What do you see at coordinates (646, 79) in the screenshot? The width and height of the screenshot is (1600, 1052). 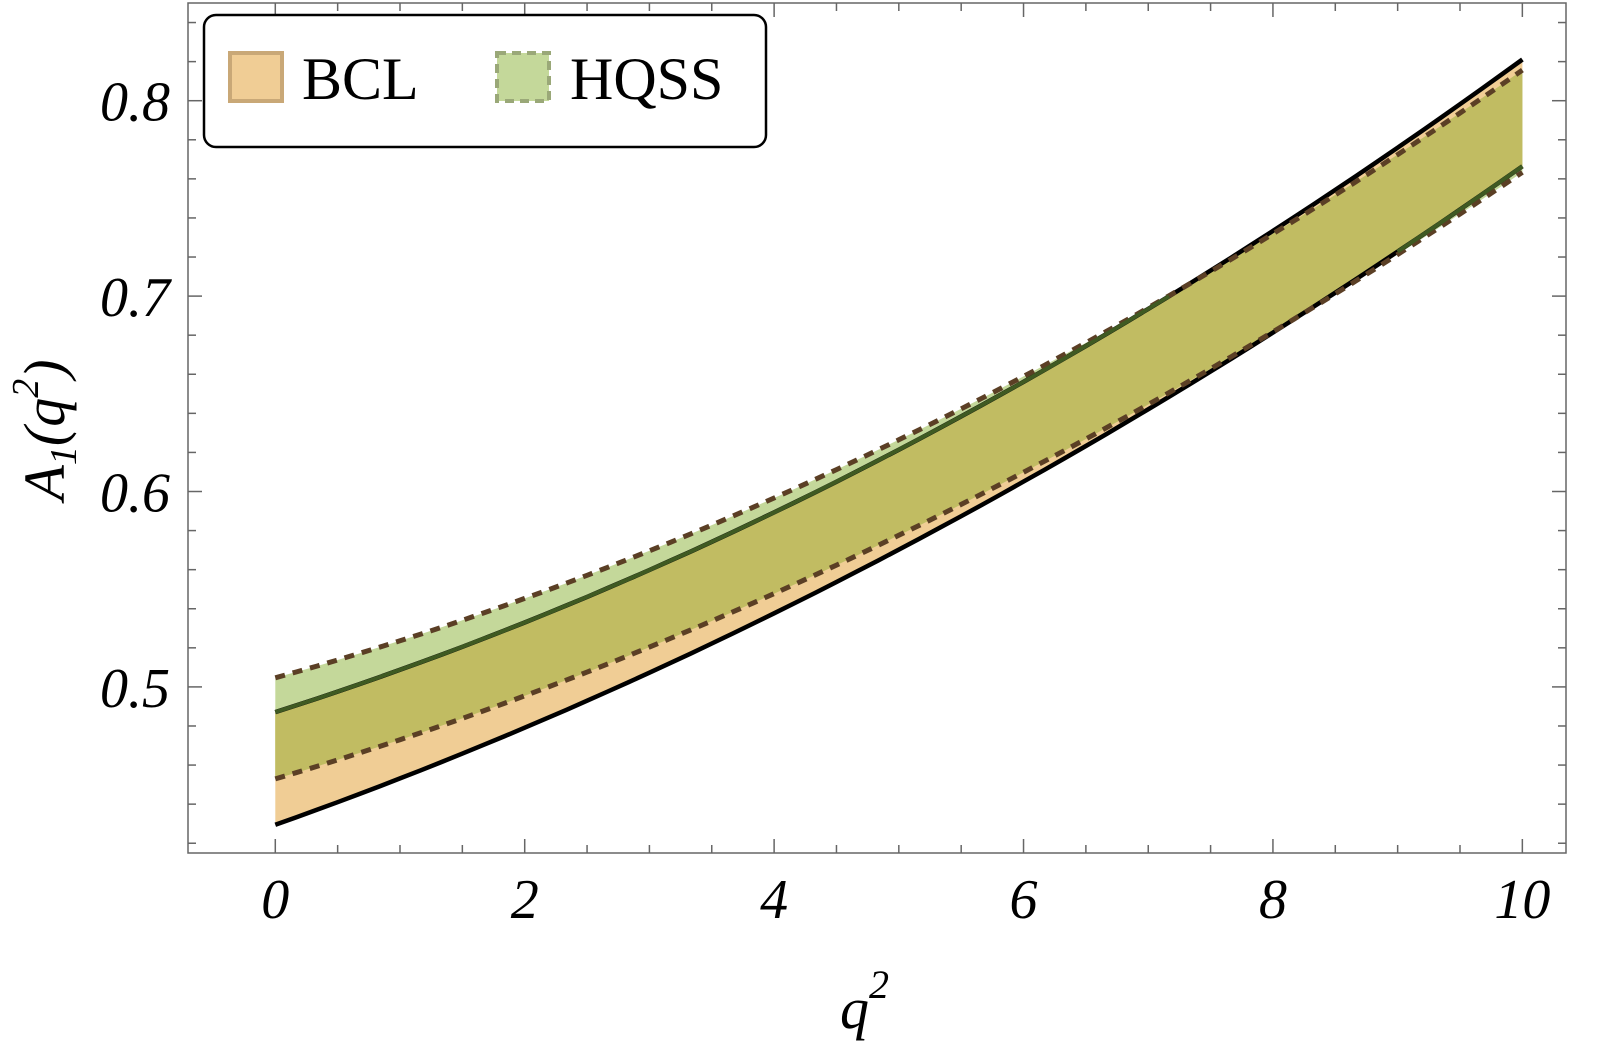 I see `legend-label-hqss: HQSS` at bounding box center [646, 79].